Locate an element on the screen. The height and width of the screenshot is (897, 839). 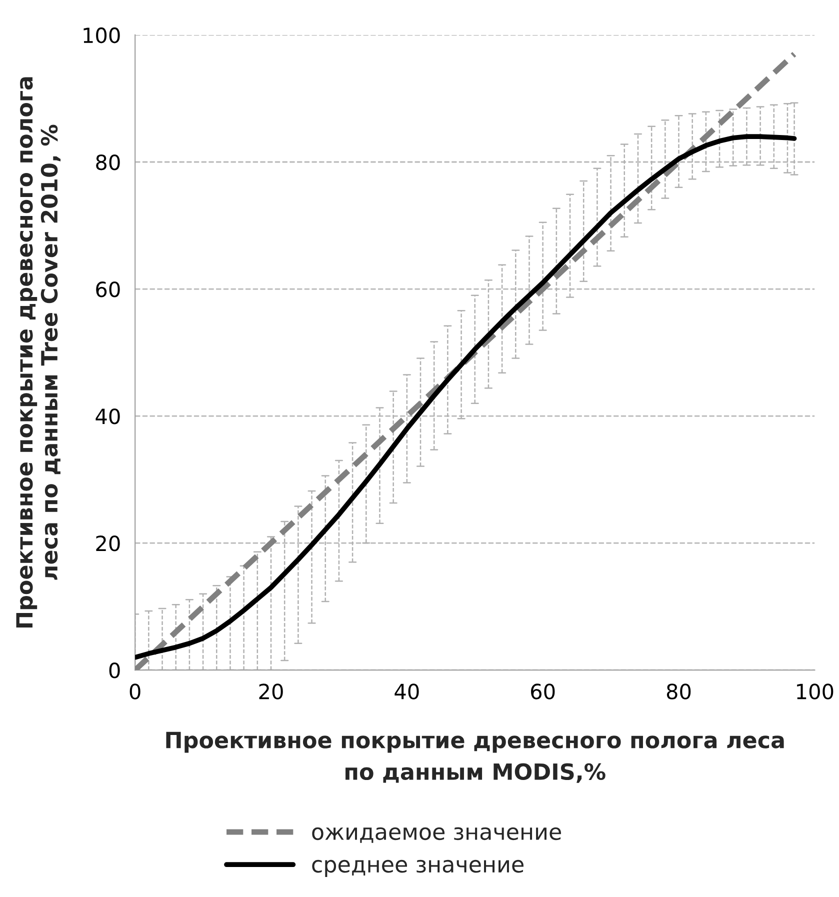
x-tick-label: 0 is located at coordinates (135, 692).